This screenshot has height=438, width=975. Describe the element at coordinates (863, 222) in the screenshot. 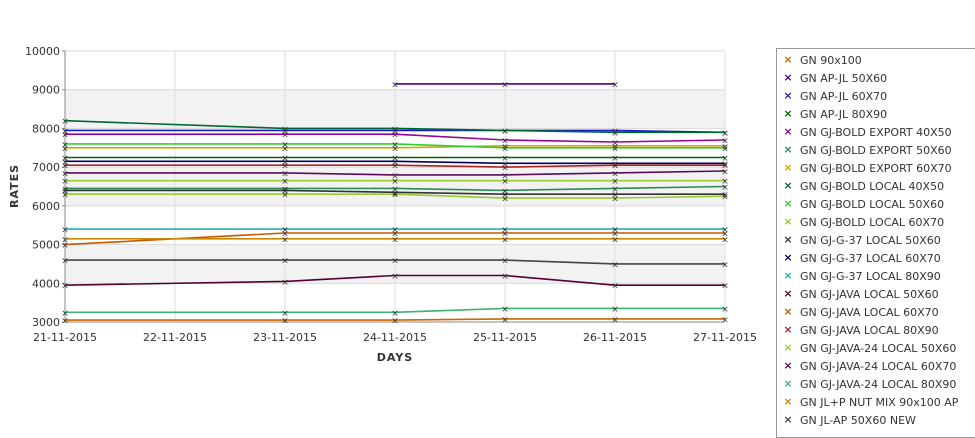

I see `legend-item: × GN GJ-BOLD LOCAL 60X70` at that location.